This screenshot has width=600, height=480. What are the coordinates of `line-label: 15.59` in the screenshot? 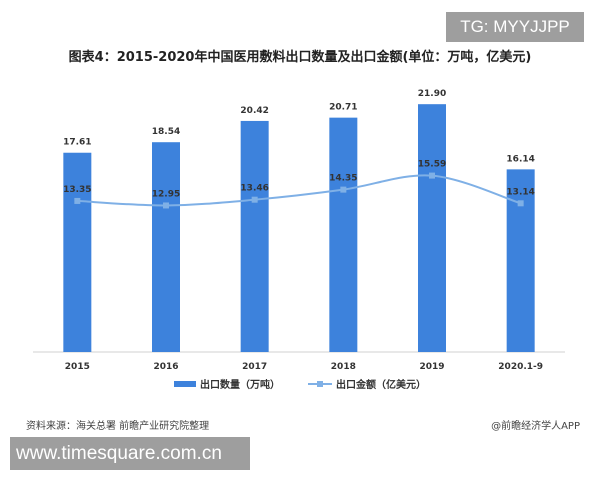 It's located at (432, 165).